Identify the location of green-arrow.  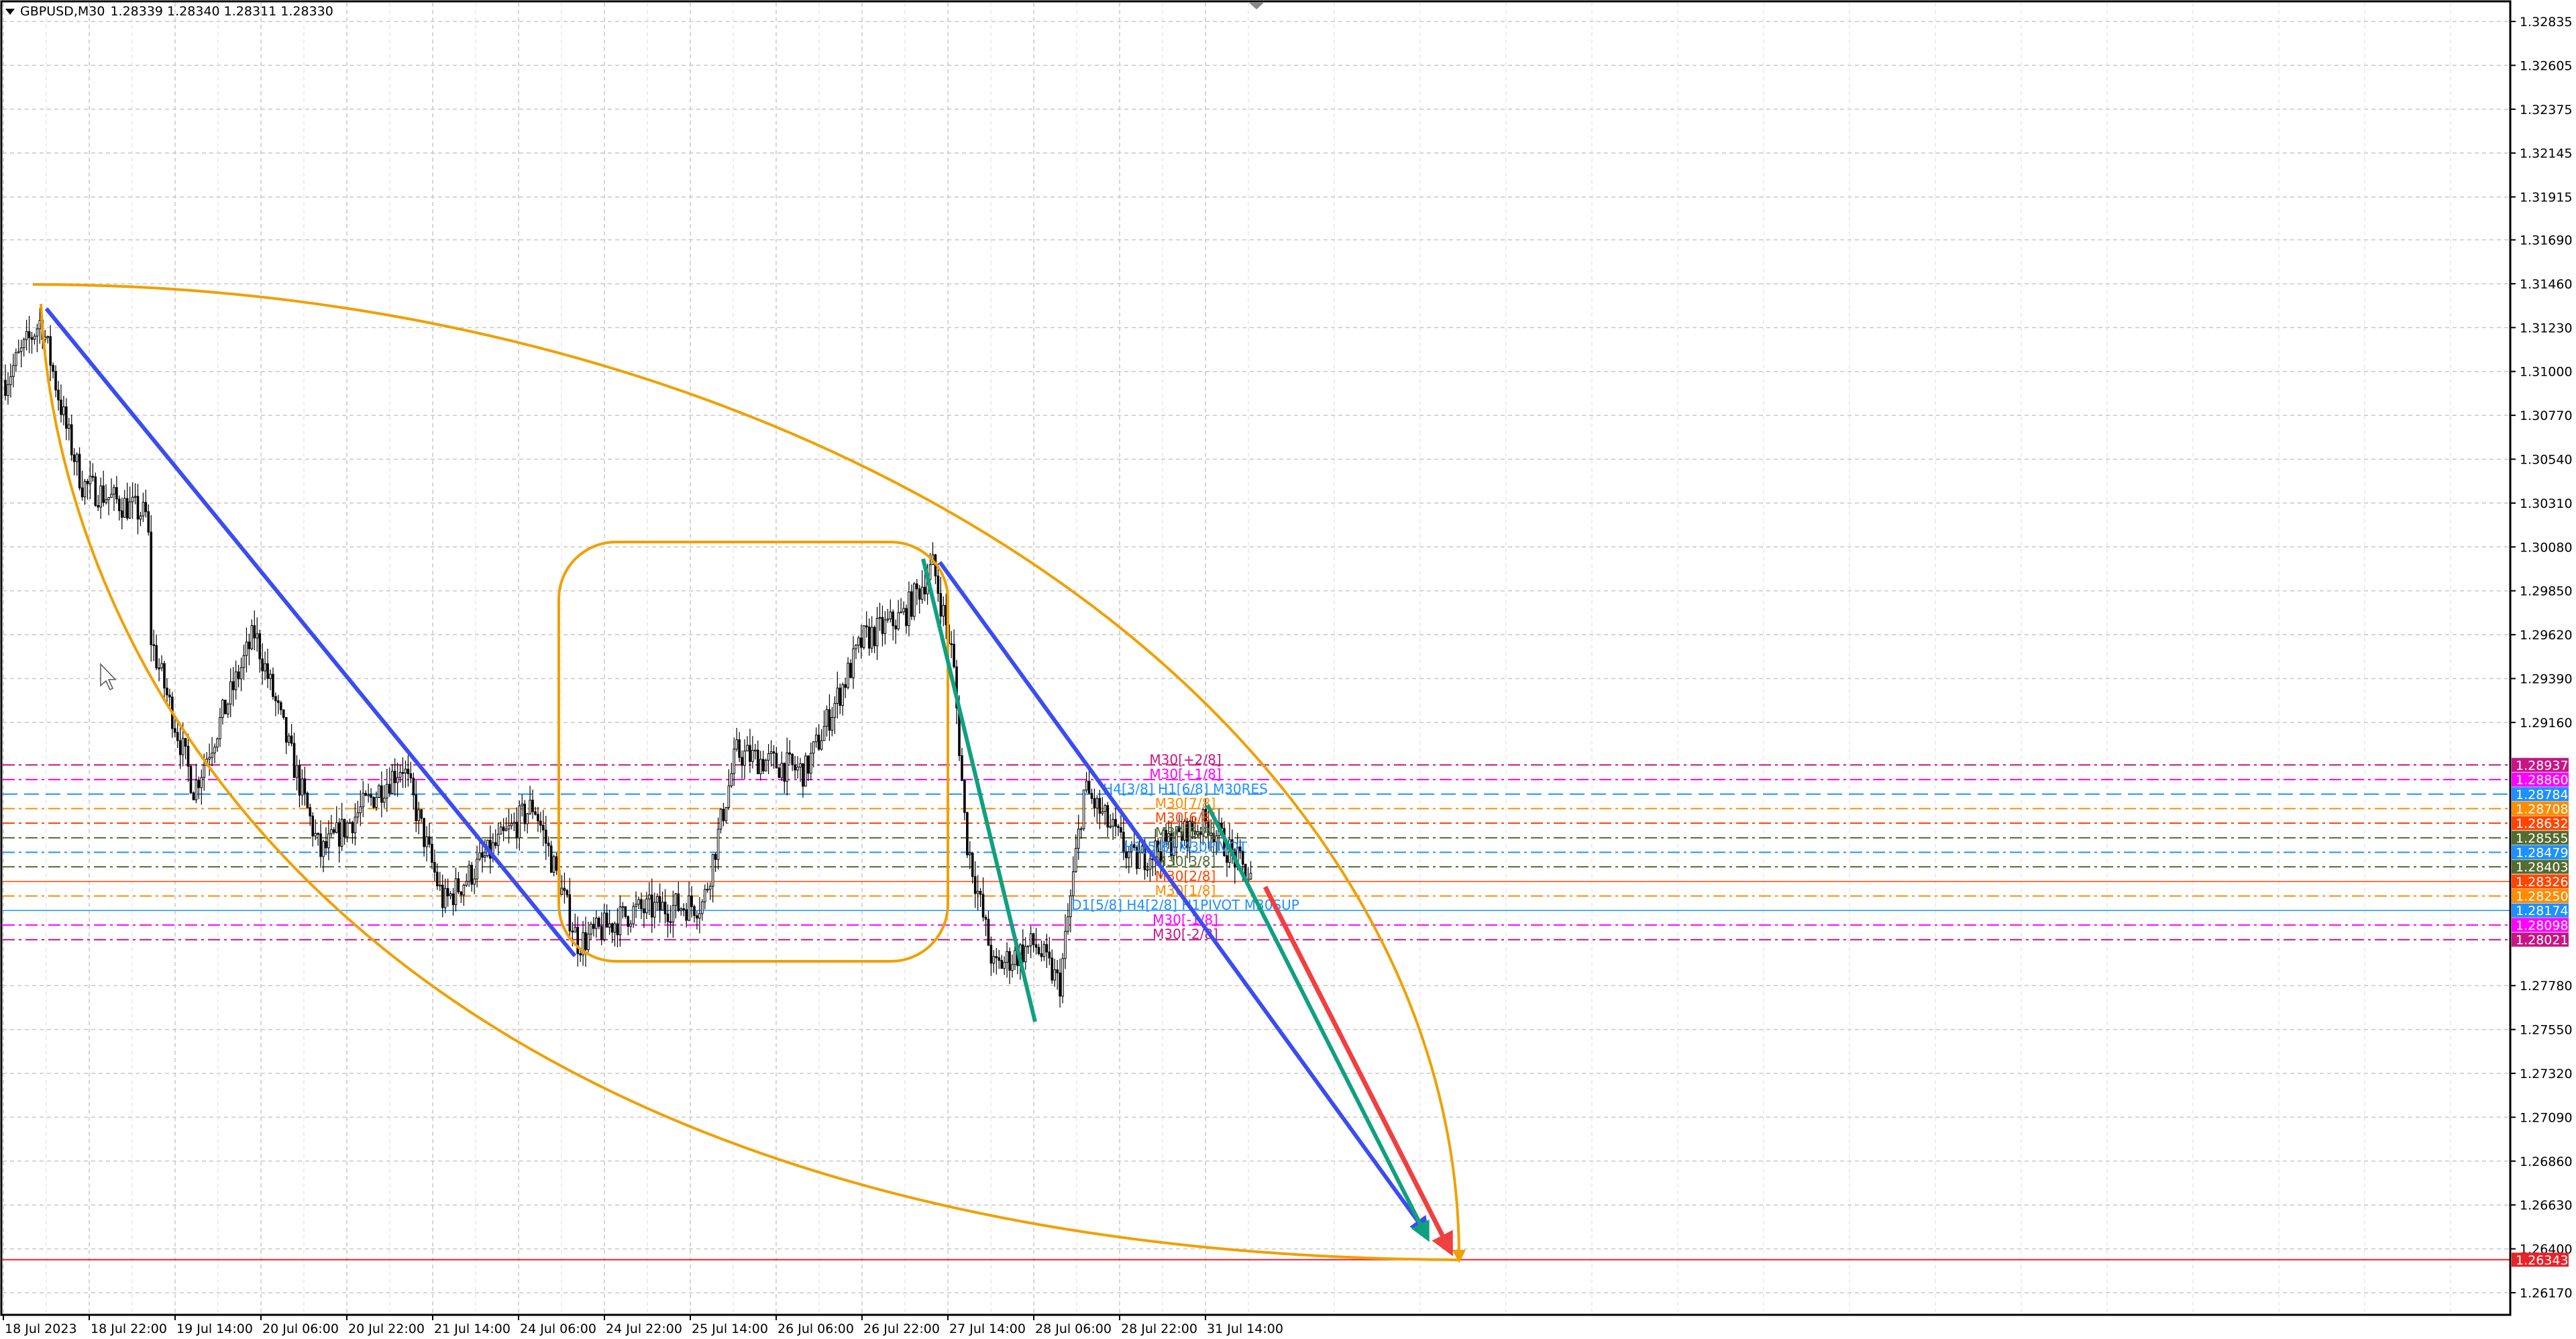
(1317, 1023).